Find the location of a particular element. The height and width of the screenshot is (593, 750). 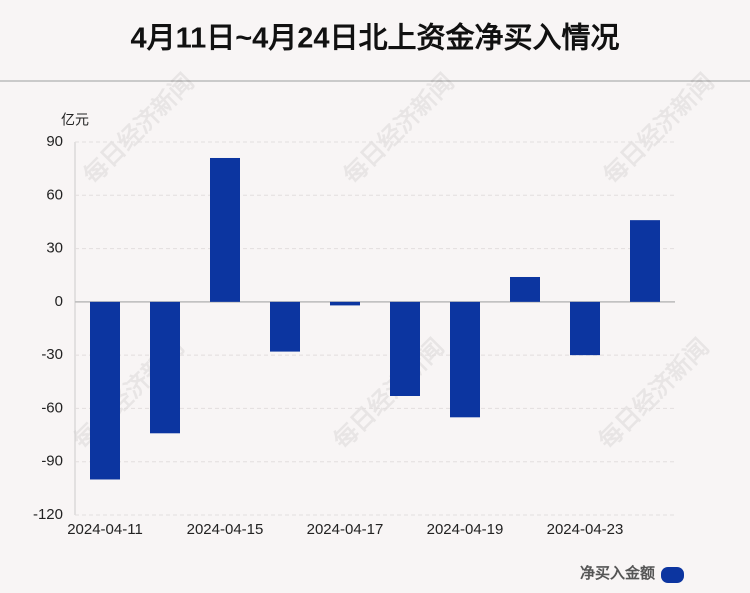

x-tick-label: 2024-04-19 is located at coordinates (465, 529).